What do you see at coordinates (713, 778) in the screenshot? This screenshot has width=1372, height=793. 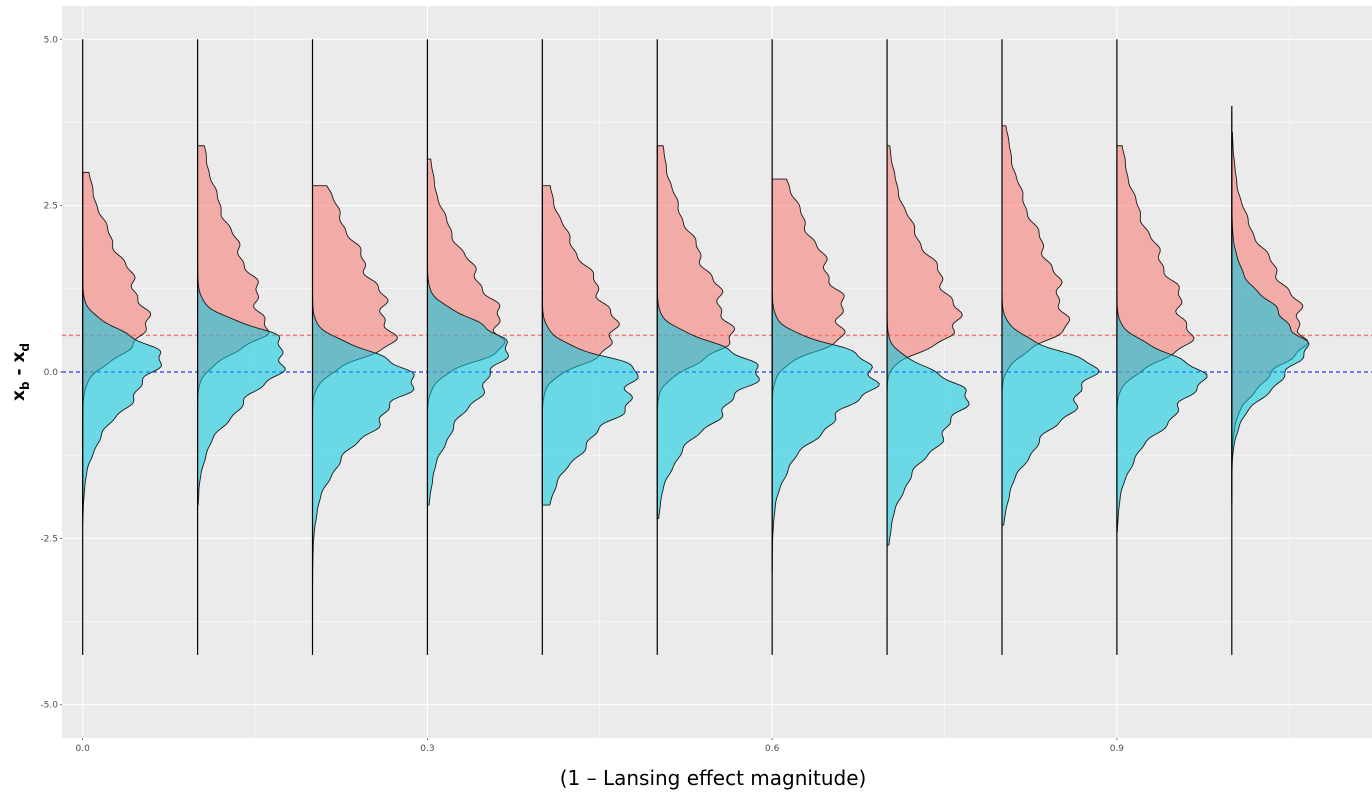 I see `x-axis-title: (1 – Lansing effect magnitude)` at bounding box center [713, 778].